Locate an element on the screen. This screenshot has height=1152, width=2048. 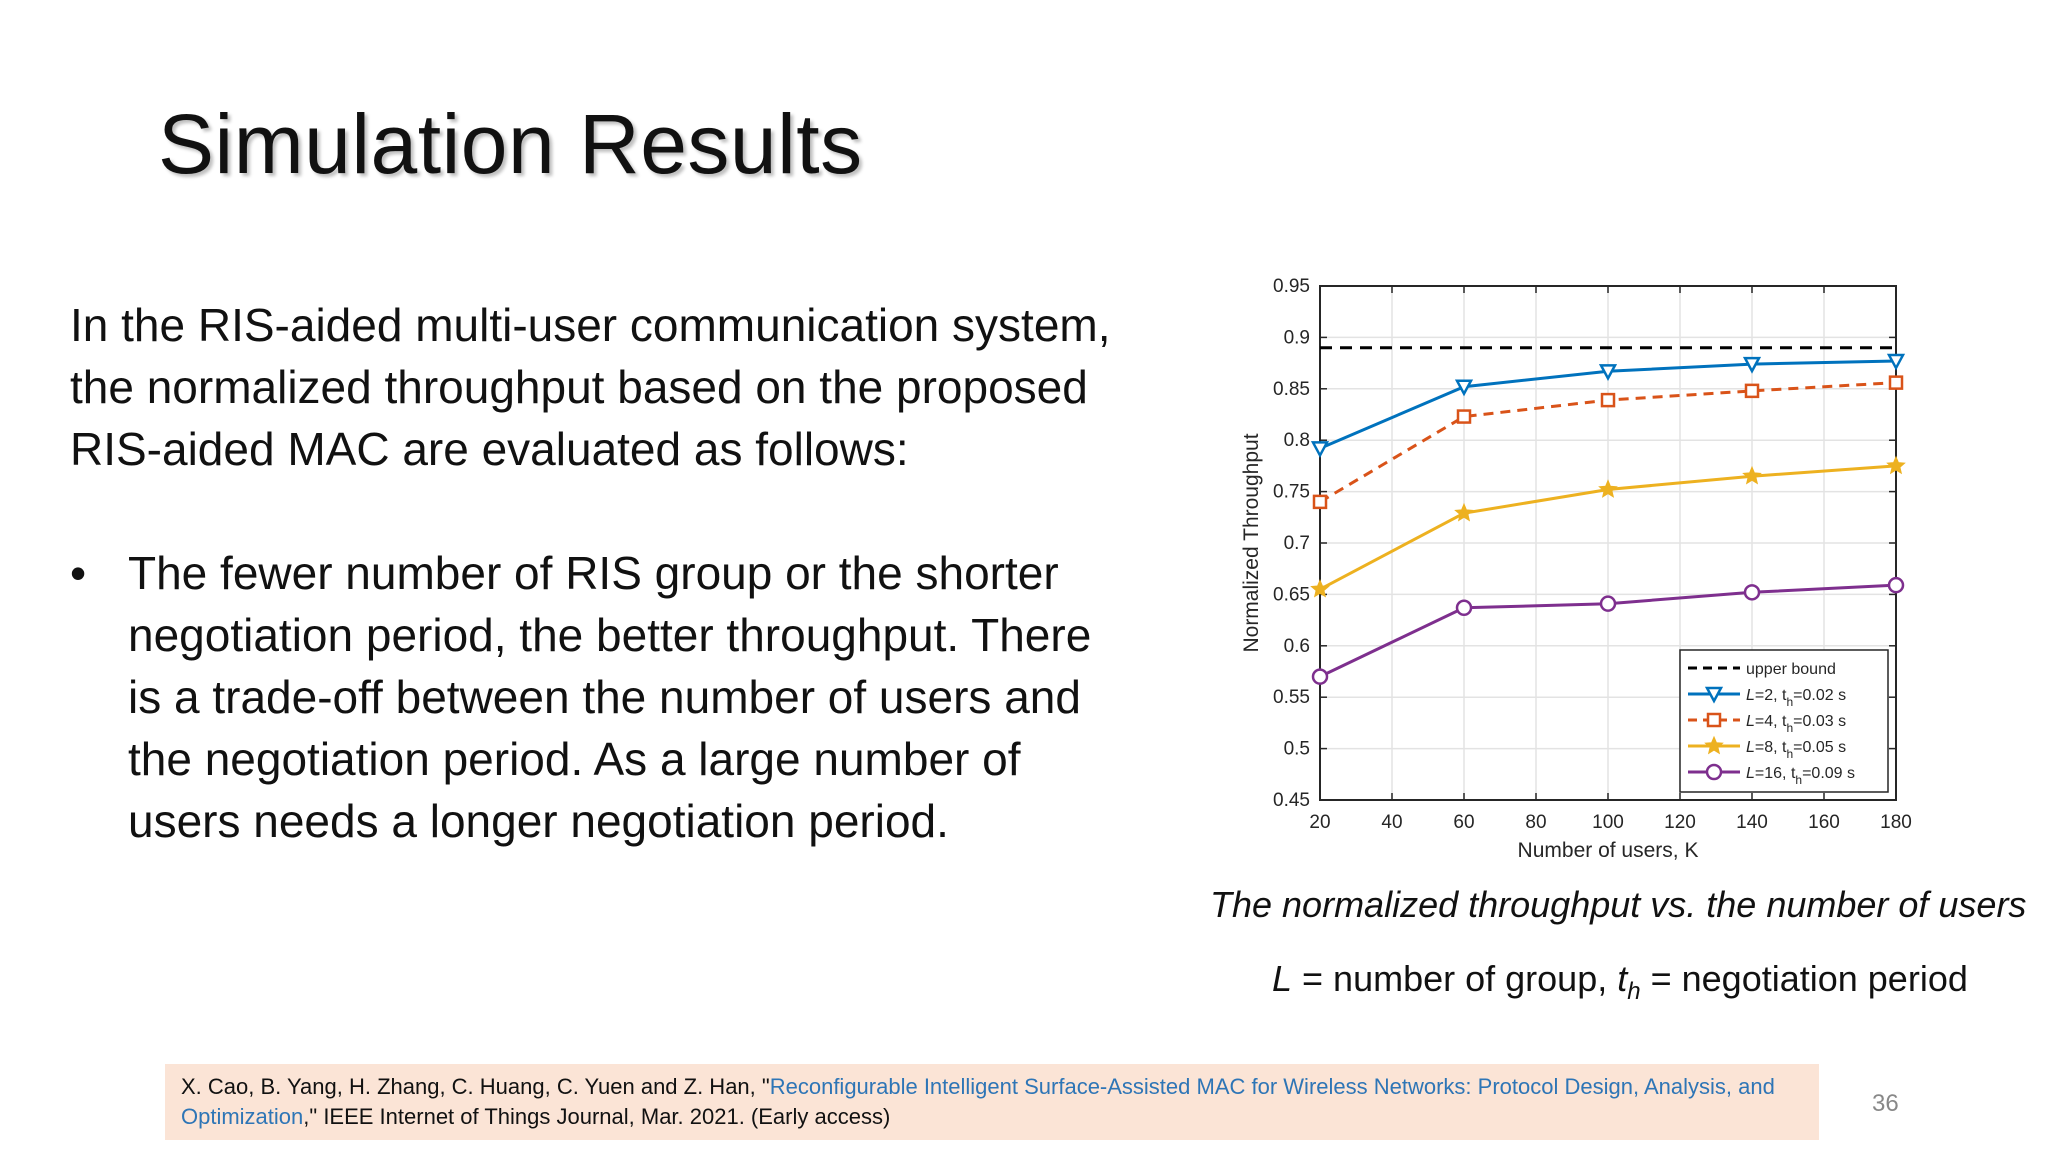
y-tick-label: 0.45 is located at coordinates (1291, 800).